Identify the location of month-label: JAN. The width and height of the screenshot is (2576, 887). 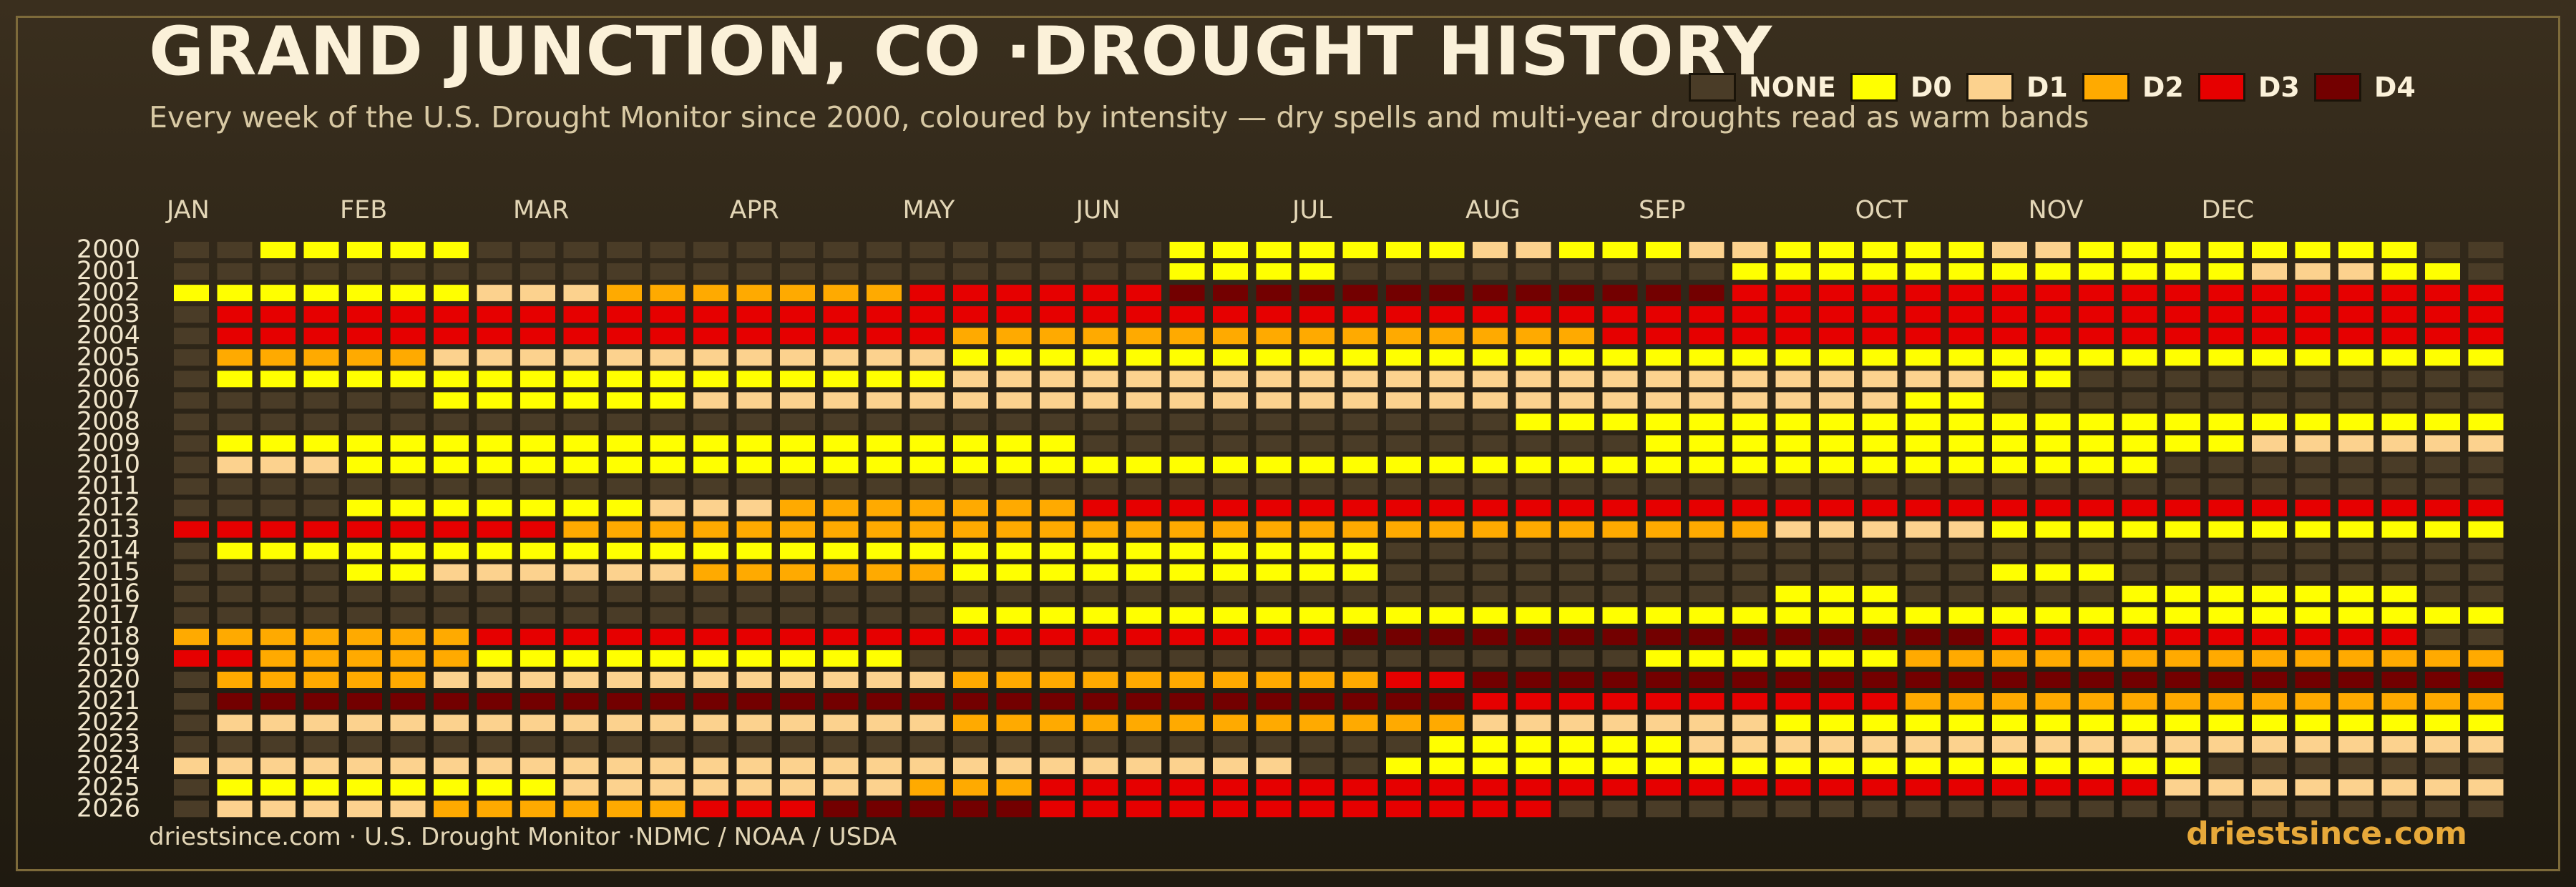
(187, 210).